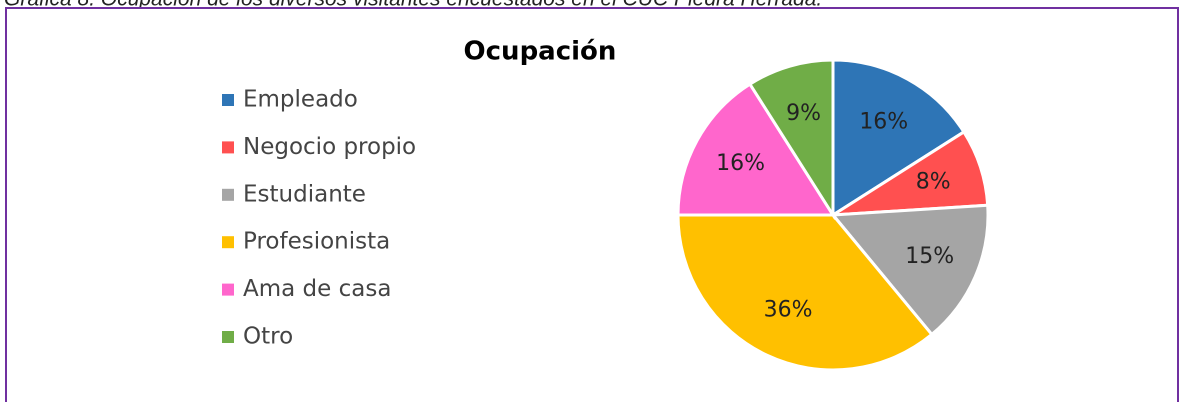  Describe the element at coordinates (929, 256) in the screenshot. I see `data-label: 15%` at that location.